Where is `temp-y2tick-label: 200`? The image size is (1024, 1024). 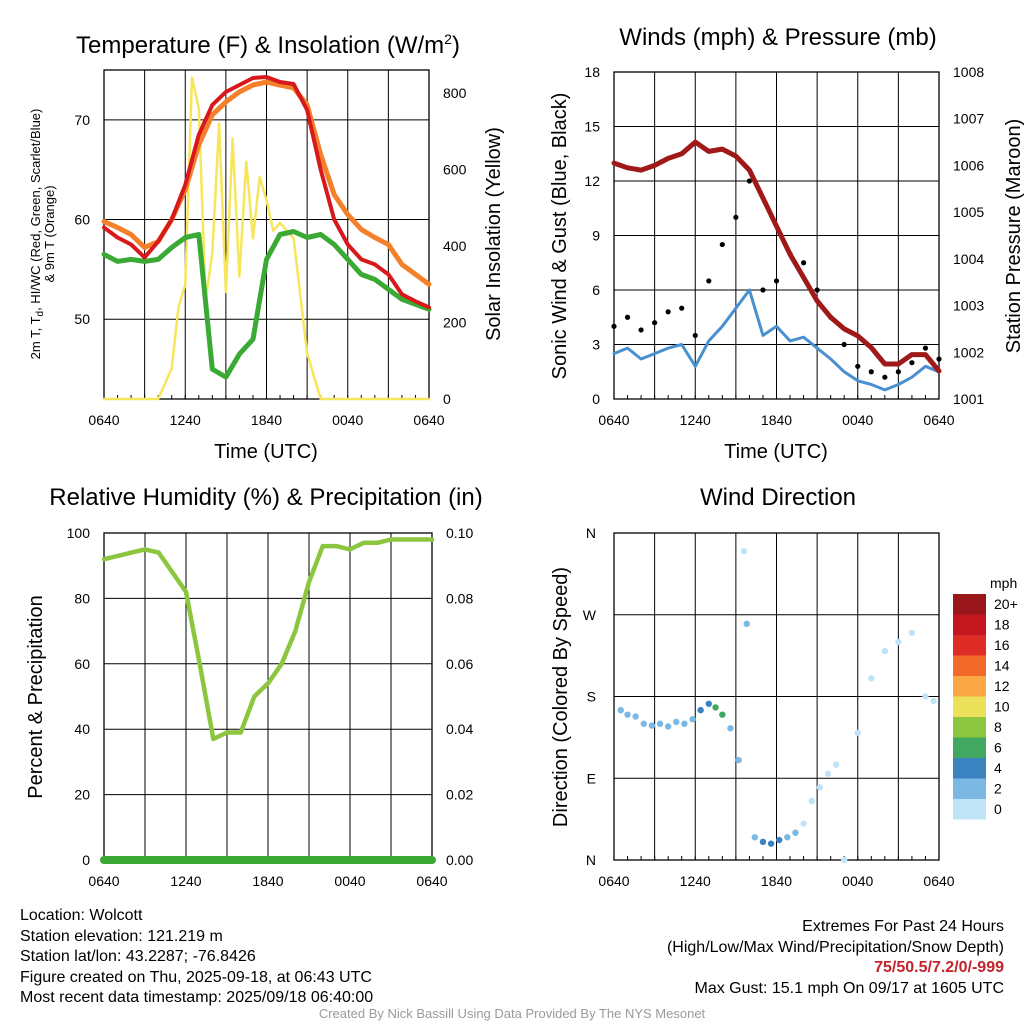
temp-y2tick-label: 200 is located at coordinates (455, 322).